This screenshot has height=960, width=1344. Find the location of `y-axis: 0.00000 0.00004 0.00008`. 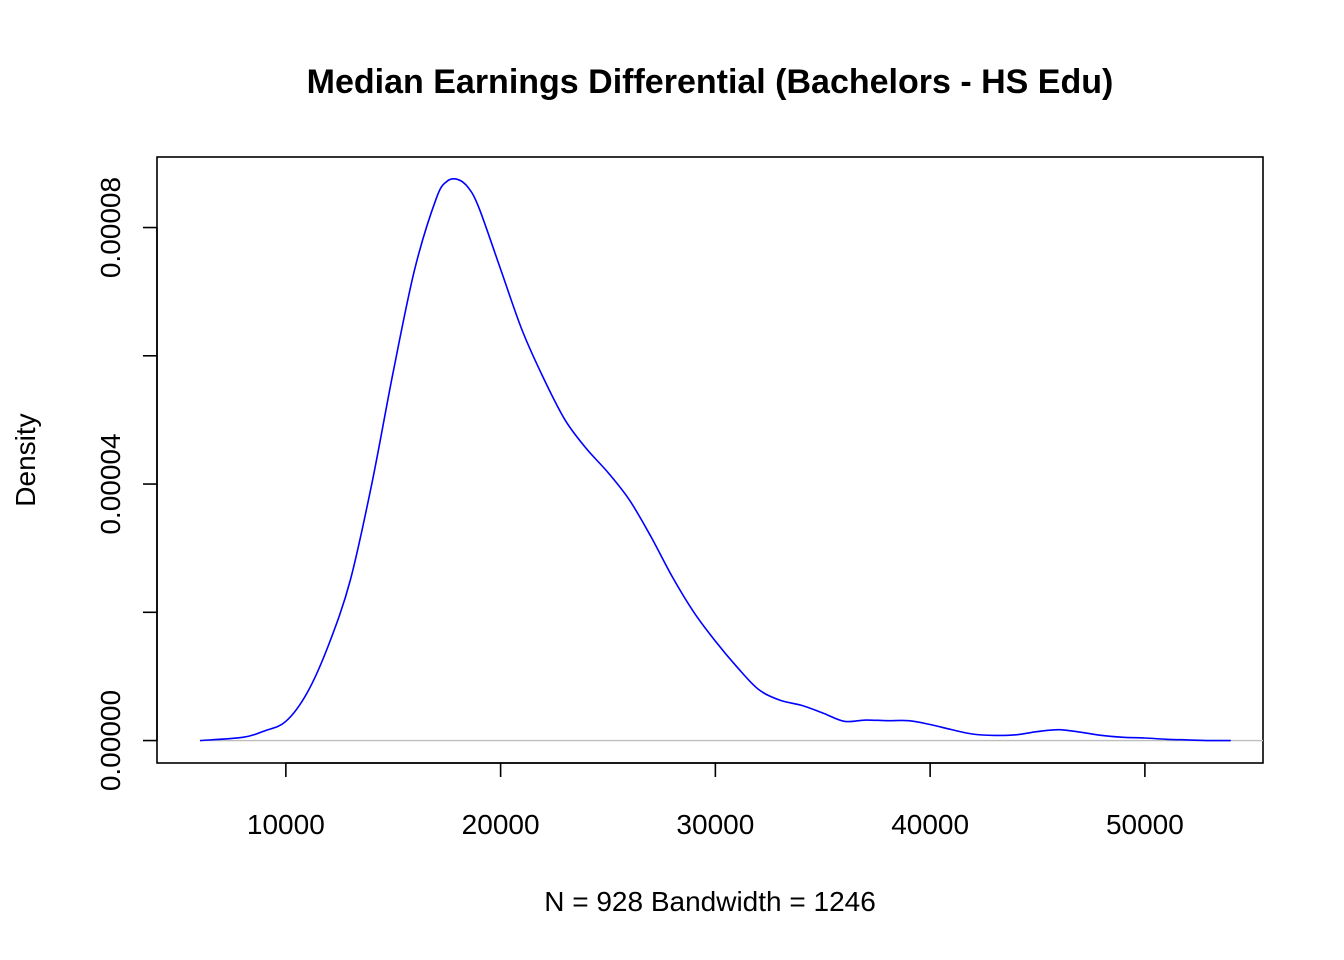

y-axis: 0.00000 0.00004 0.00008 is located at coordinates (126, 484).